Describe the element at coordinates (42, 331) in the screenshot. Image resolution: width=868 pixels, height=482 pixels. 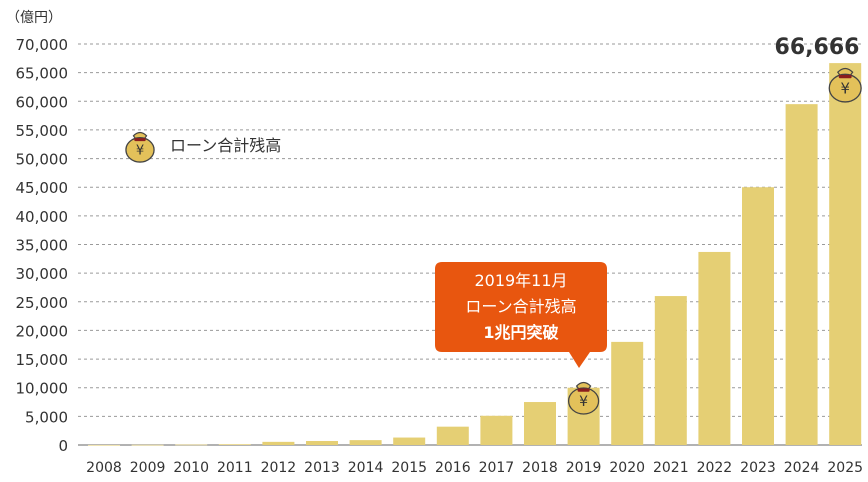
I see `y-tick-label: 20,000` at that location.